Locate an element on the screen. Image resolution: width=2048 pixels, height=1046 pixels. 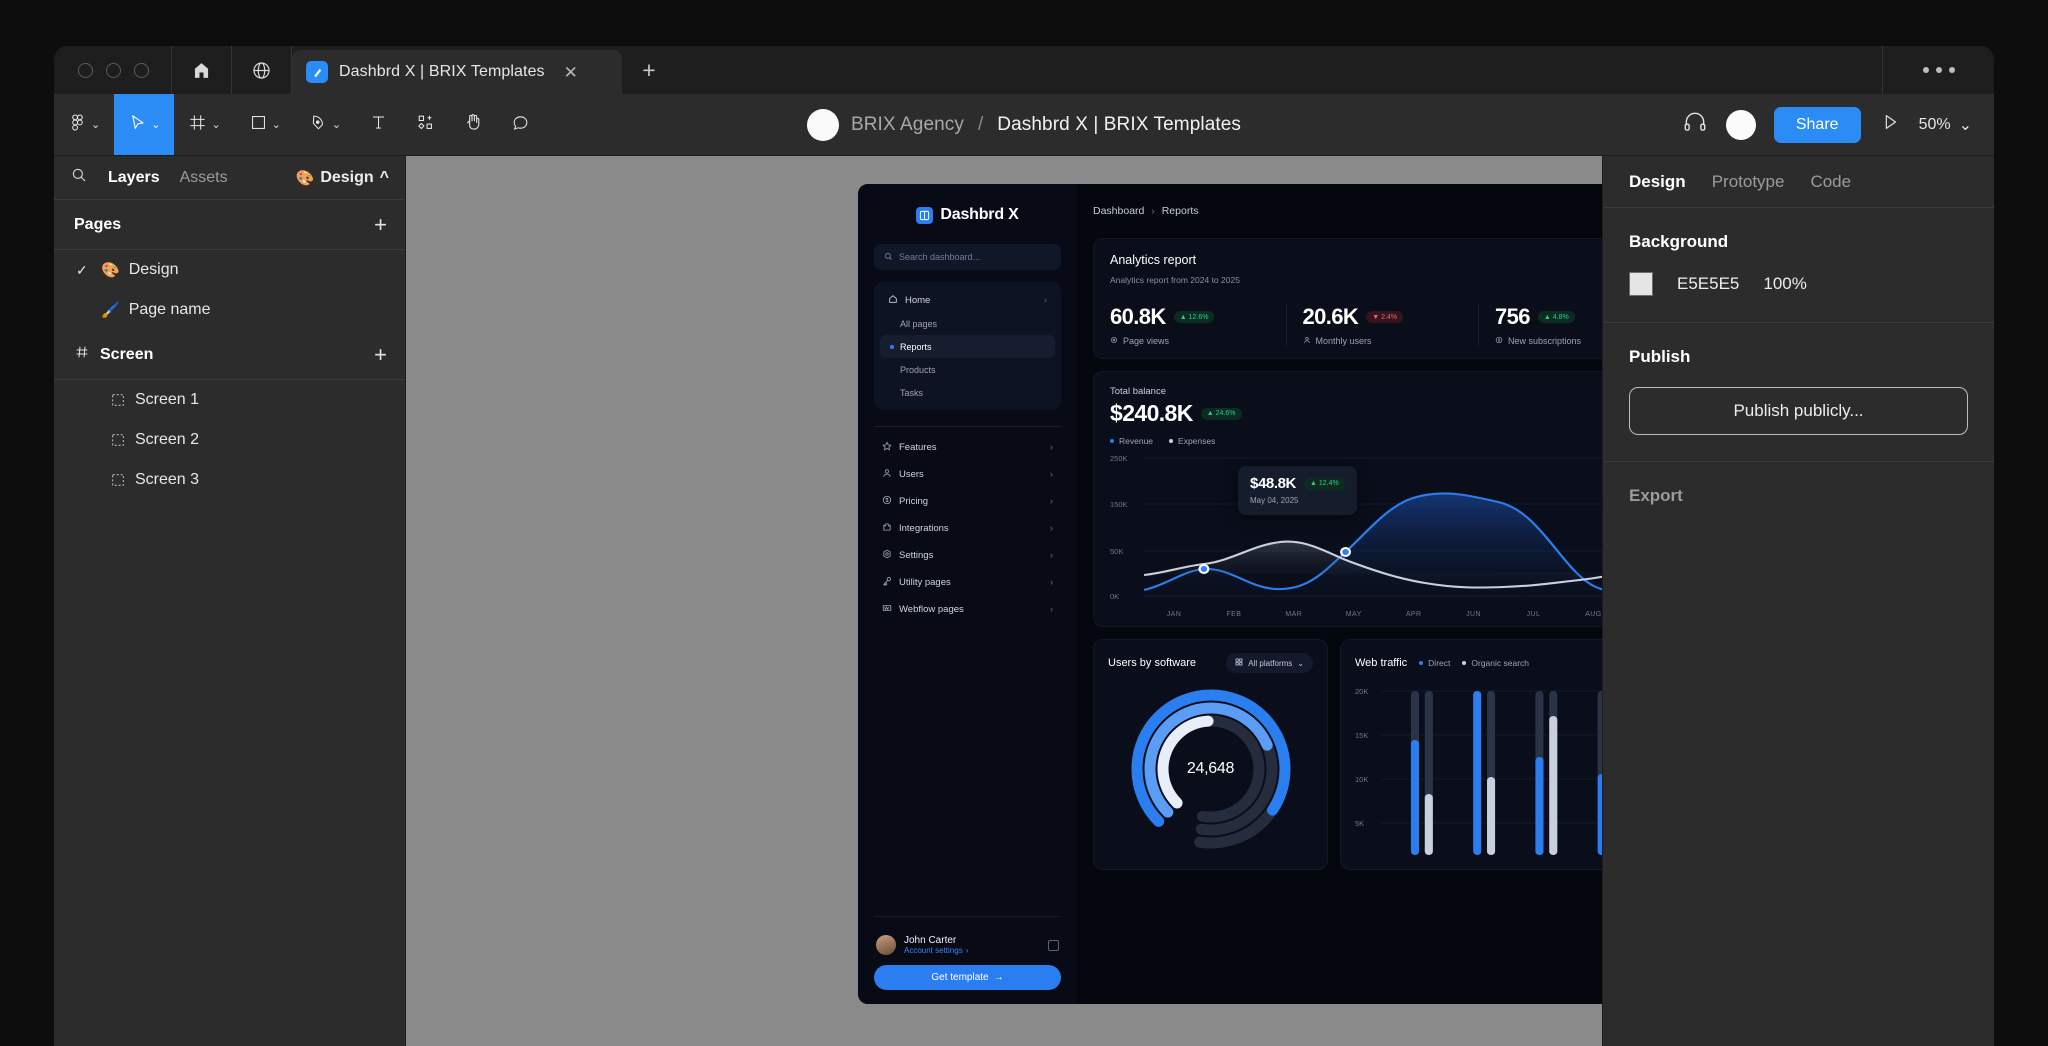
add-page-button: + is located at coordinates (380, 224).